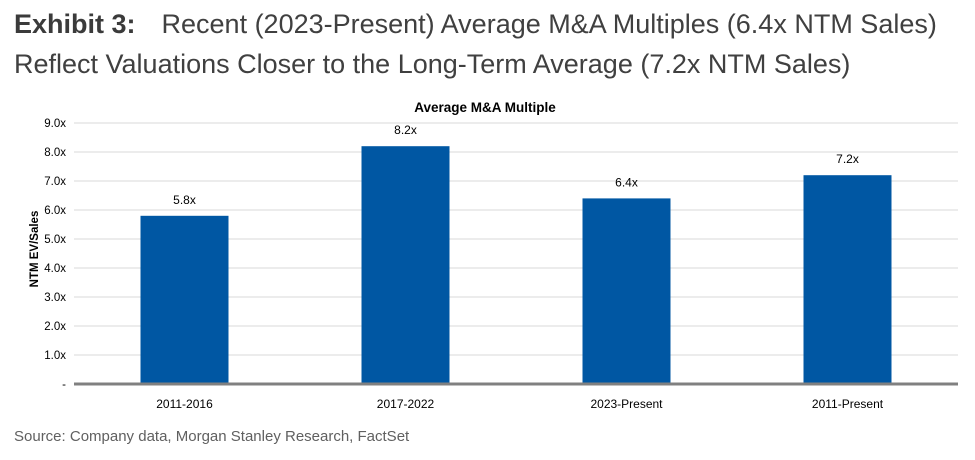  I want to click on y-tick-label: -, so click(64, 385).